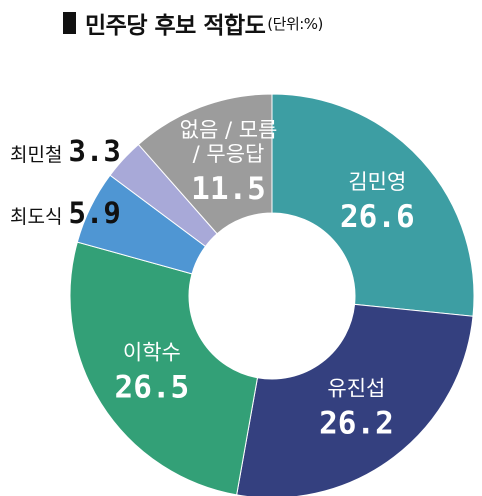  Describe the element at coordinates (295, 23) in the screenshot. I see `chart-unit: (단위:%)` at that location.